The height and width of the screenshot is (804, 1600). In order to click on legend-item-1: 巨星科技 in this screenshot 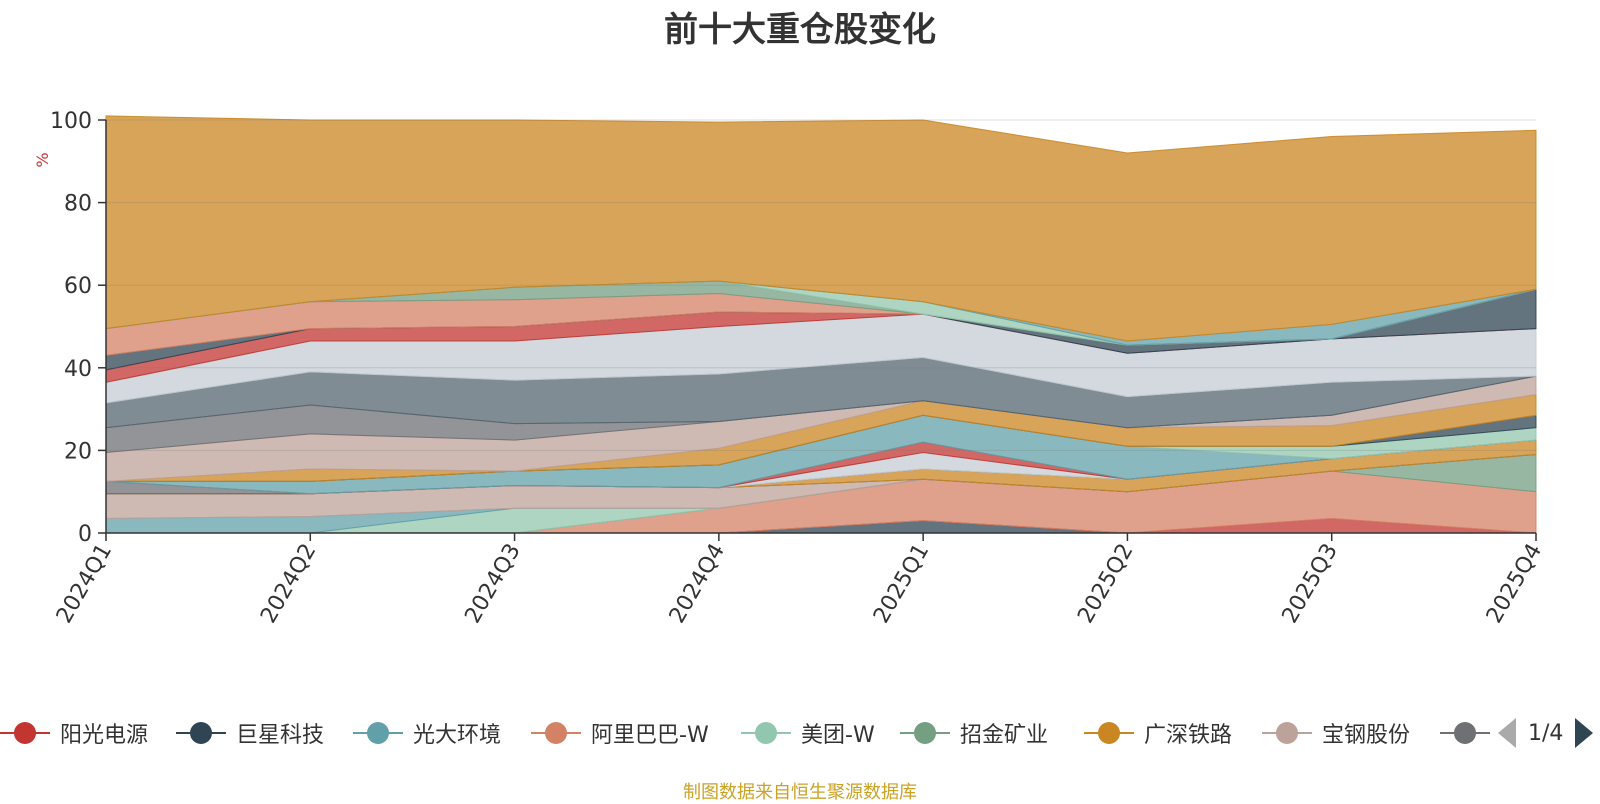, I will do `click(250, 733)`.